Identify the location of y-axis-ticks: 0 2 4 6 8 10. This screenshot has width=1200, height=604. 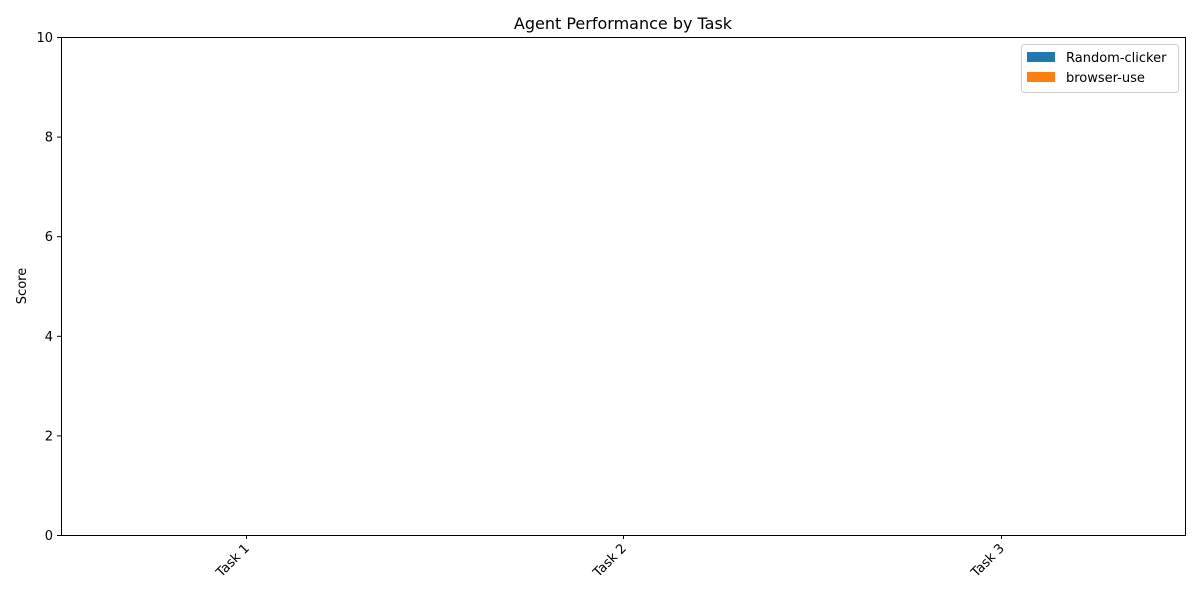
(48, 287).